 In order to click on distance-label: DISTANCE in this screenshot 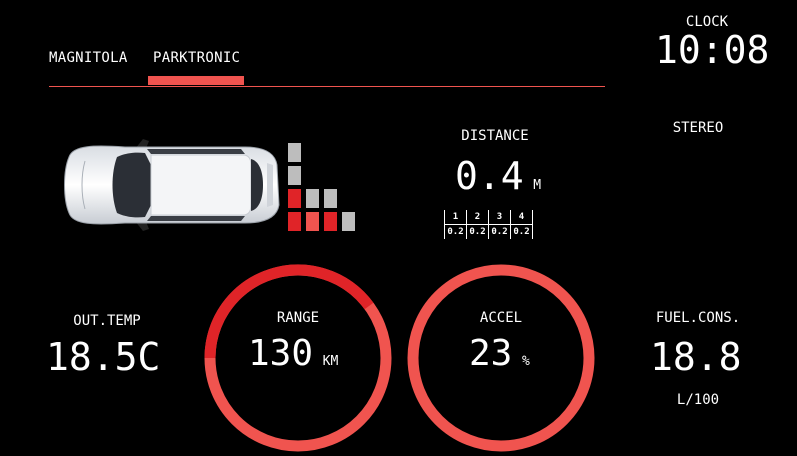, I will do `click(495, 136)`.